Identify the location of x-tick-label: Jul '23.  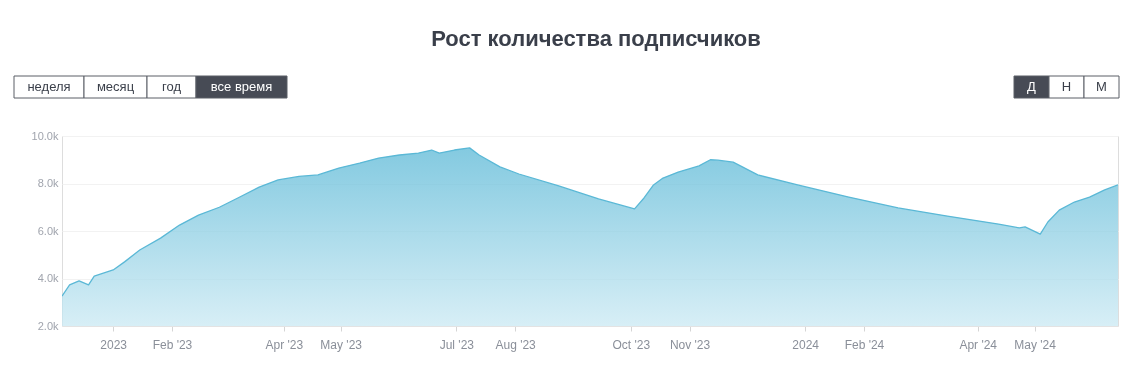
(457, 344).